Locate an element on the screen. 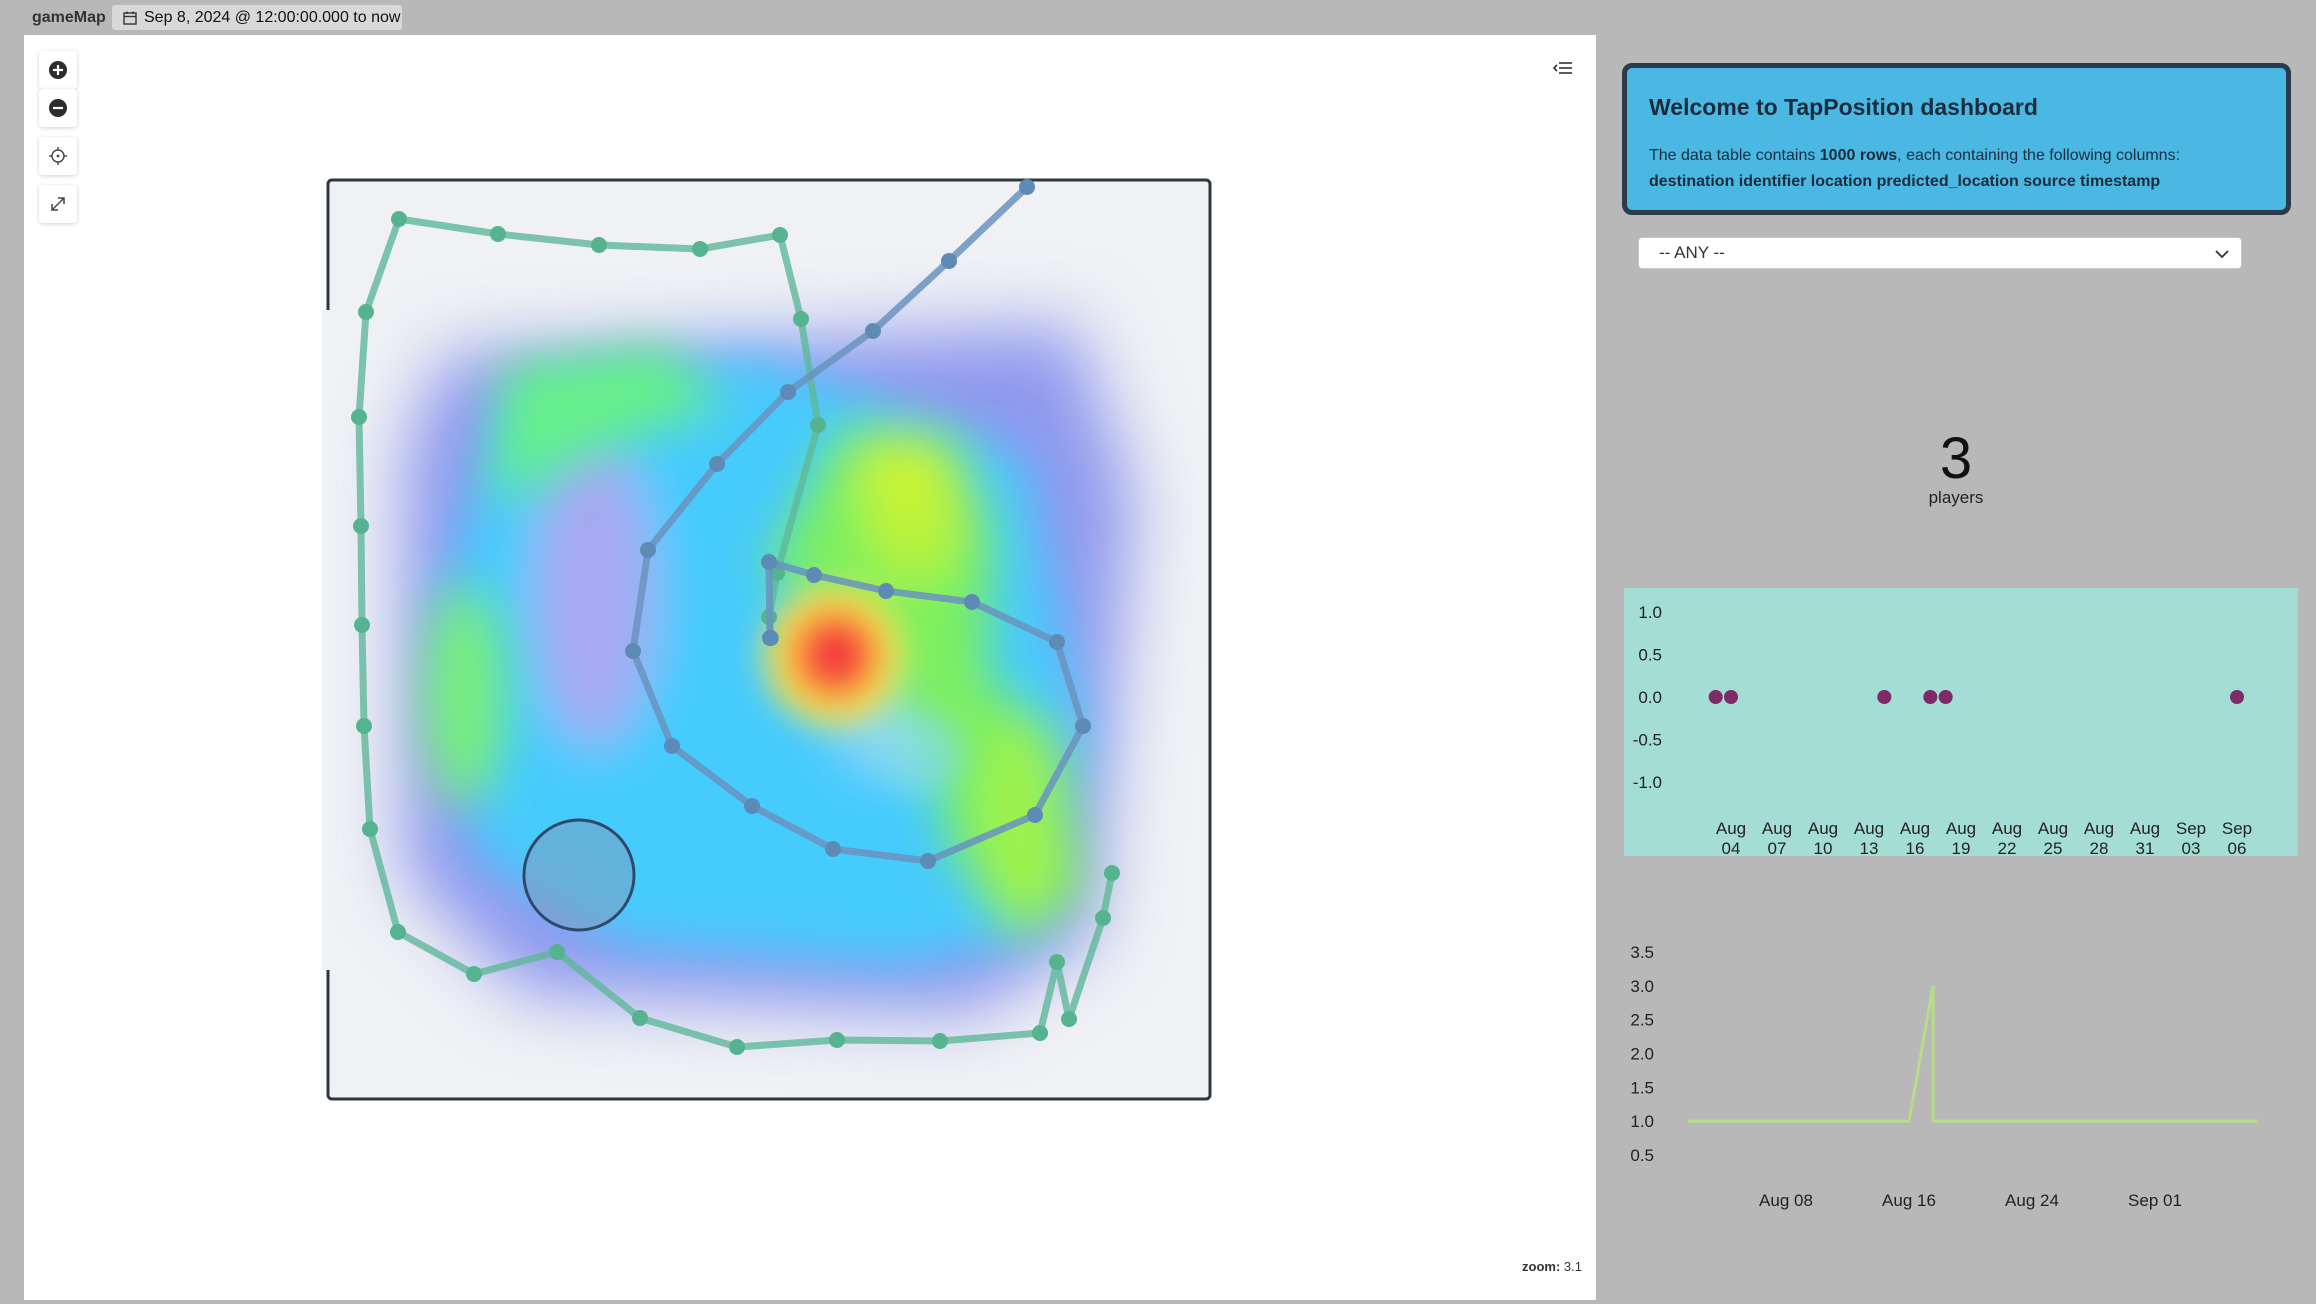  time-range-label: Sep 8, 2024 @ 12:00:00.000 to now is located at coordinates (272, 17).